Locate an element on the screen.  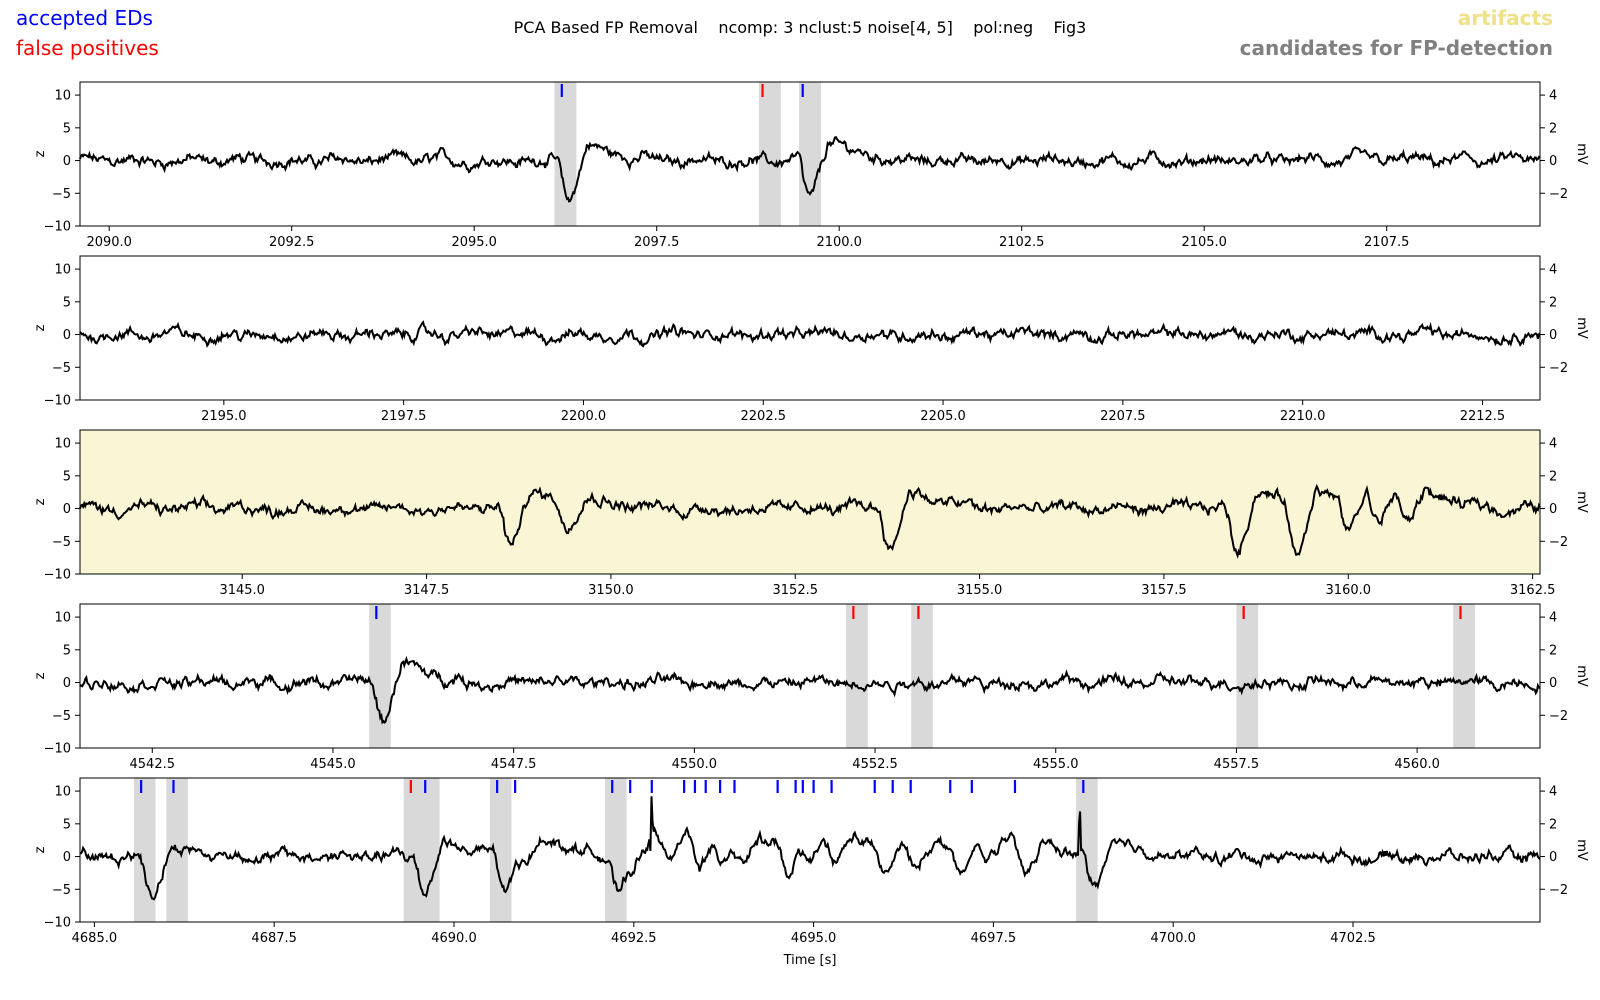
x-tick-label: 2102.5 is located at coordinates (1022, 242).